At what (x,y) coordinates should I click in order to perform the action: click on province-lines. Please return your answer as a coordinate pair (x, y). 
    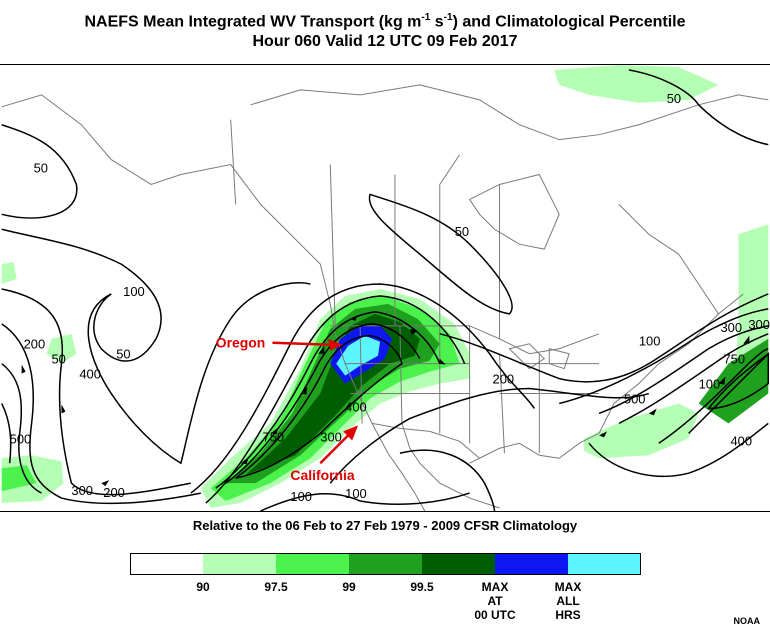
    Looking at the image, I should click on (414, 246).